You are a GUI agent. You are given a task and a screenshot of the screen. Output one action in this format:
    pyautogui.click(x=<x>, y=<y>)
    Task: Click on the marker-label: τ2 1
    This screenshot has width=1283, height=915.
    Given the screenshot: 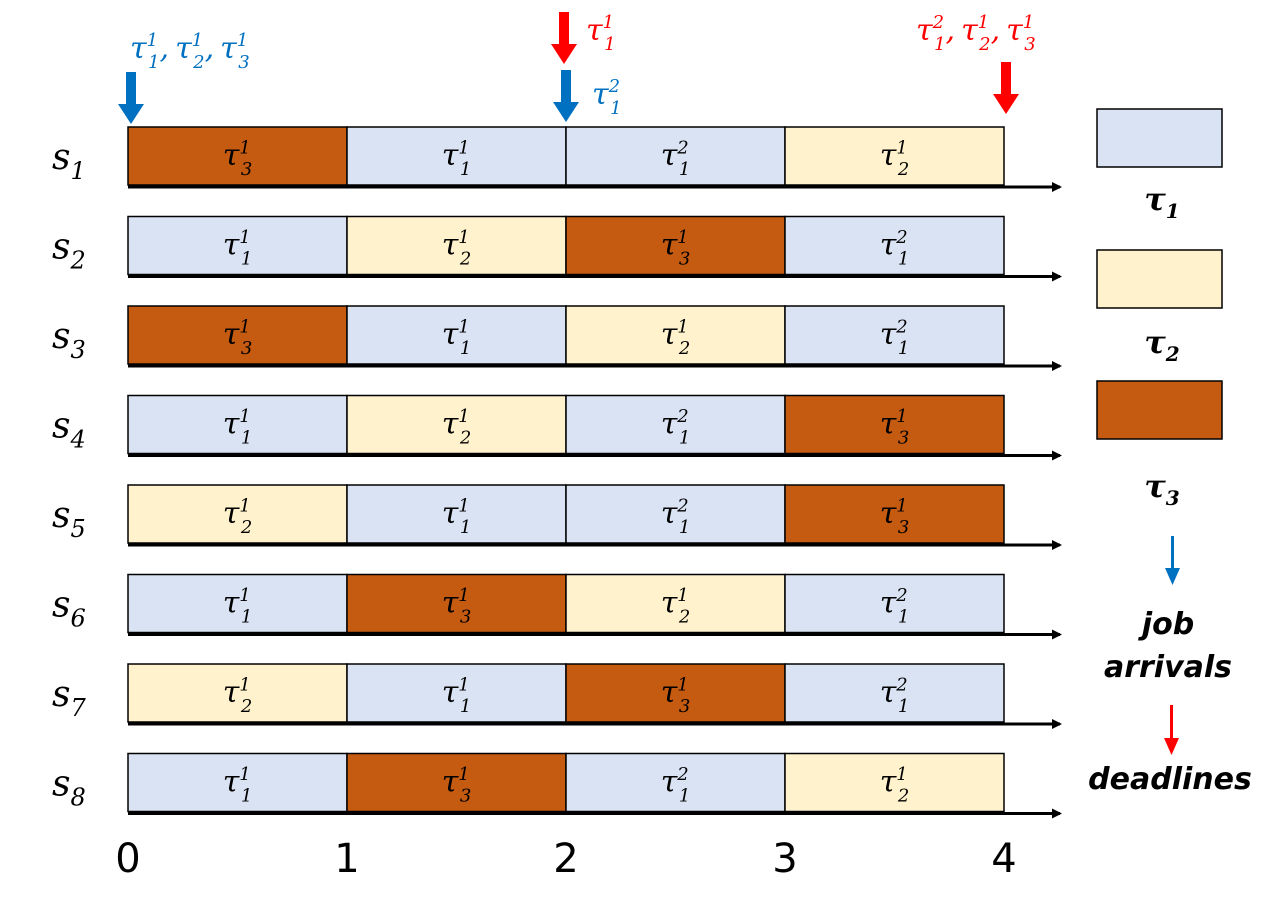 What is the action you would take?
    pyautogui.click(x=607, y=97)
    